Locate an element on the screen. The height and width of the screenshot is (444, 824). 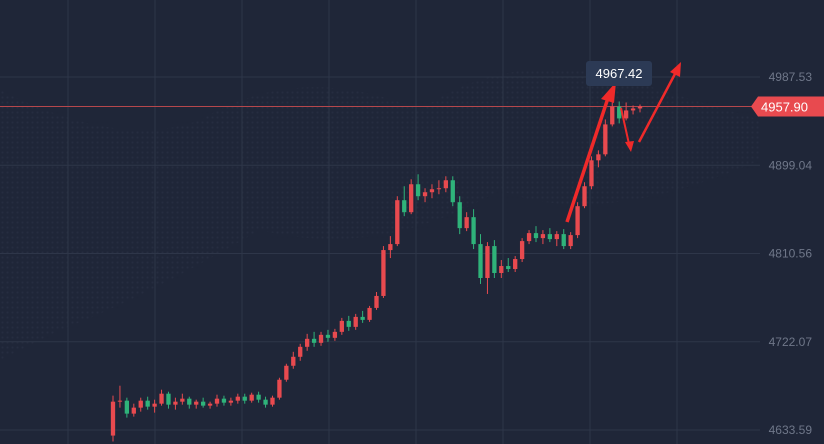
arrow-shaft is located at coordinates (657, 107).